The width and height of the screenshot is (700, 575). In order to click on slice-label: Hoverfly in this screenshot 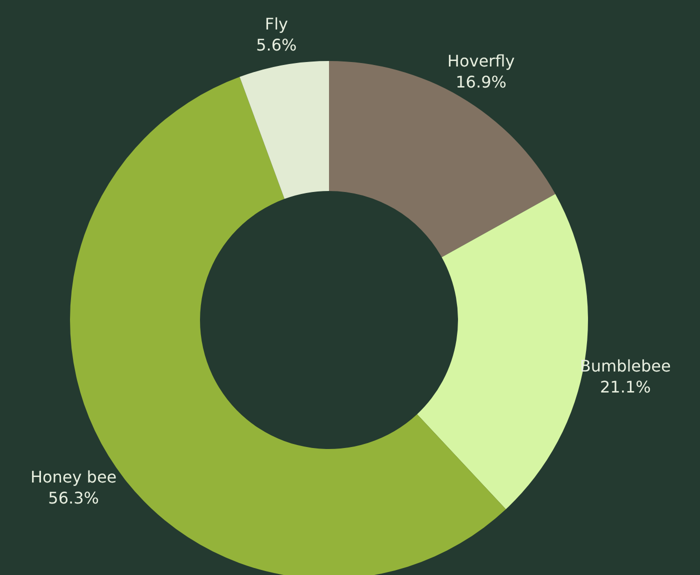, I will do `click(481, 60)`.